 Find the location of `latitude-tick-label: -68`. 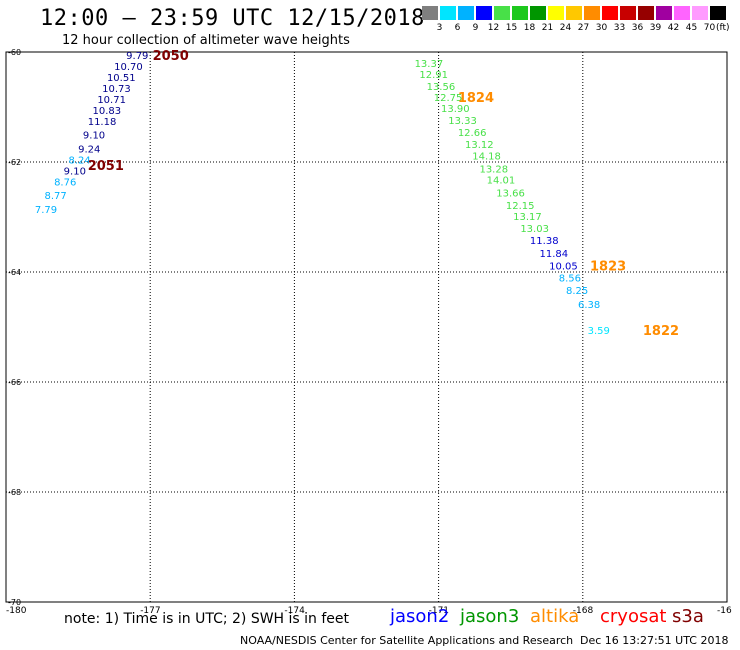

latitude-tick-label: -68 is located at coordinates (14, 492).